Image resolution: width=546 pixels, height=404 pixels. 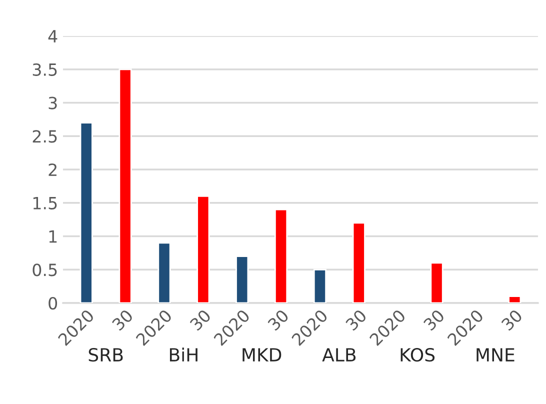 I want to click on y-tick-label: 1.5, so click(x=45, y=203).